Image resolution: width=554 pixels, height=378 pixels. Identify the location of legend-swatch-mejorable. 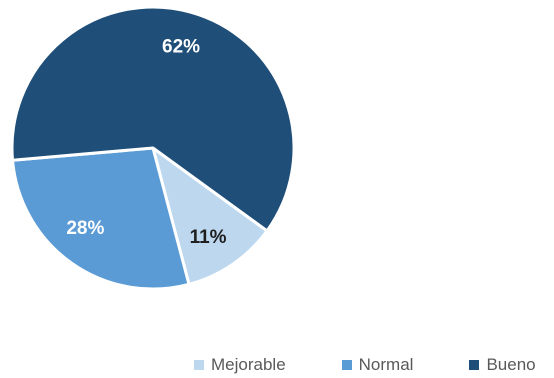
(199, 365).